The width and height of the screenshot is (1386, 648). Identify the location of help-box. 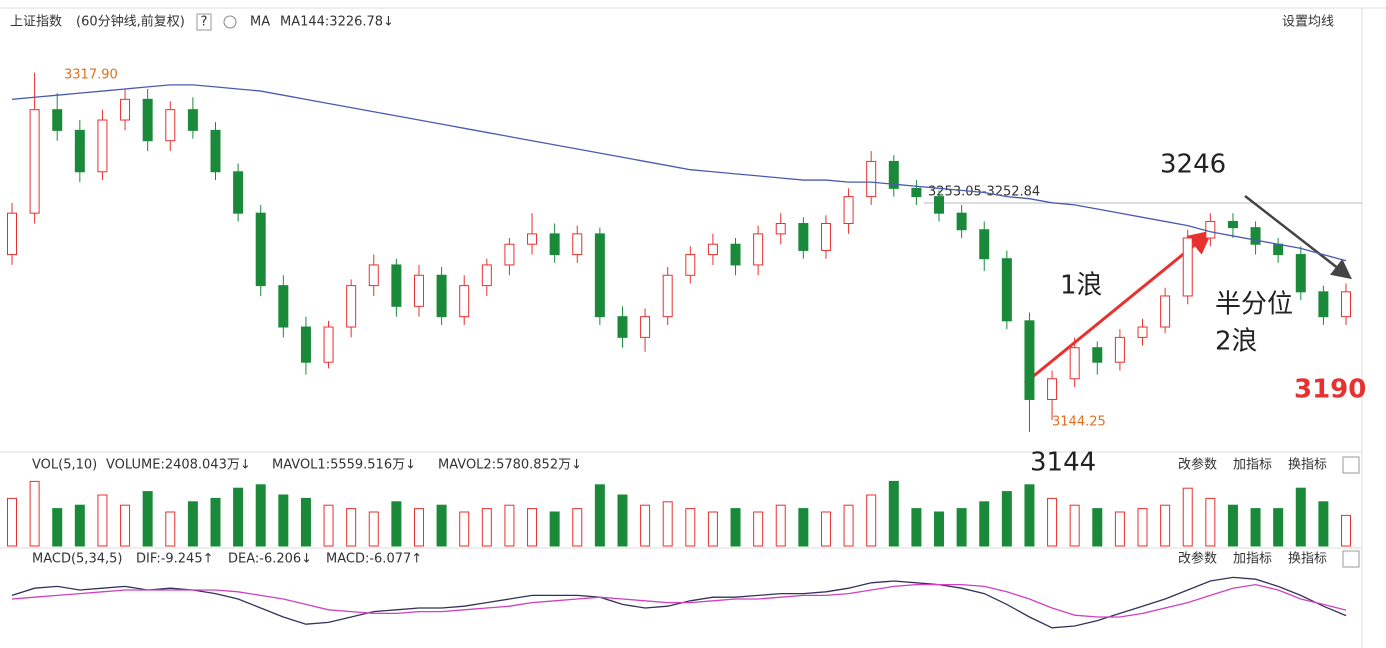
(204, 22).